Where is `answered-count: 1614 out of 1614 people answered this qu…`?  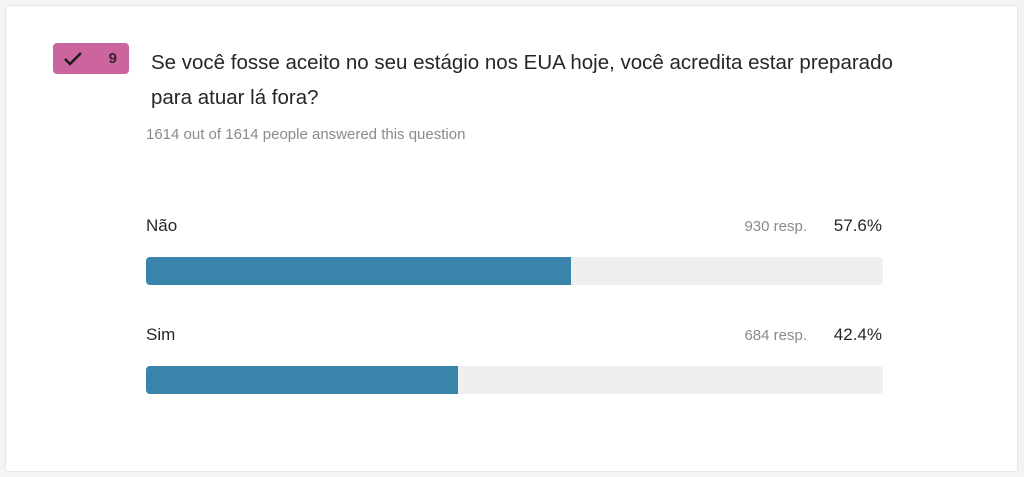 answered-count: 1614 out of 1614 people answered this qu… is located at coordinates (306, 134).